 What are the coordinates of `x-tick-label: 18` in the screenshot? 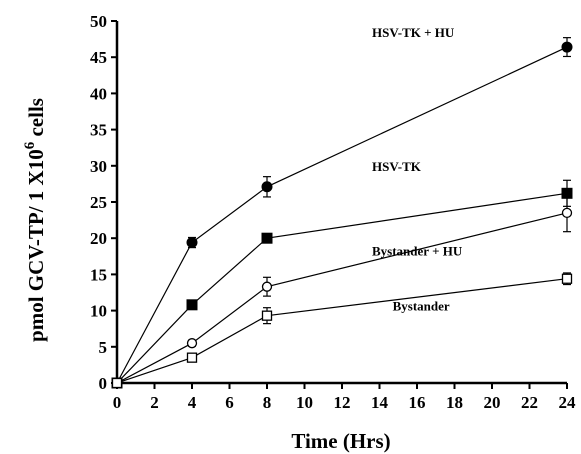 It's located at (454, 402).